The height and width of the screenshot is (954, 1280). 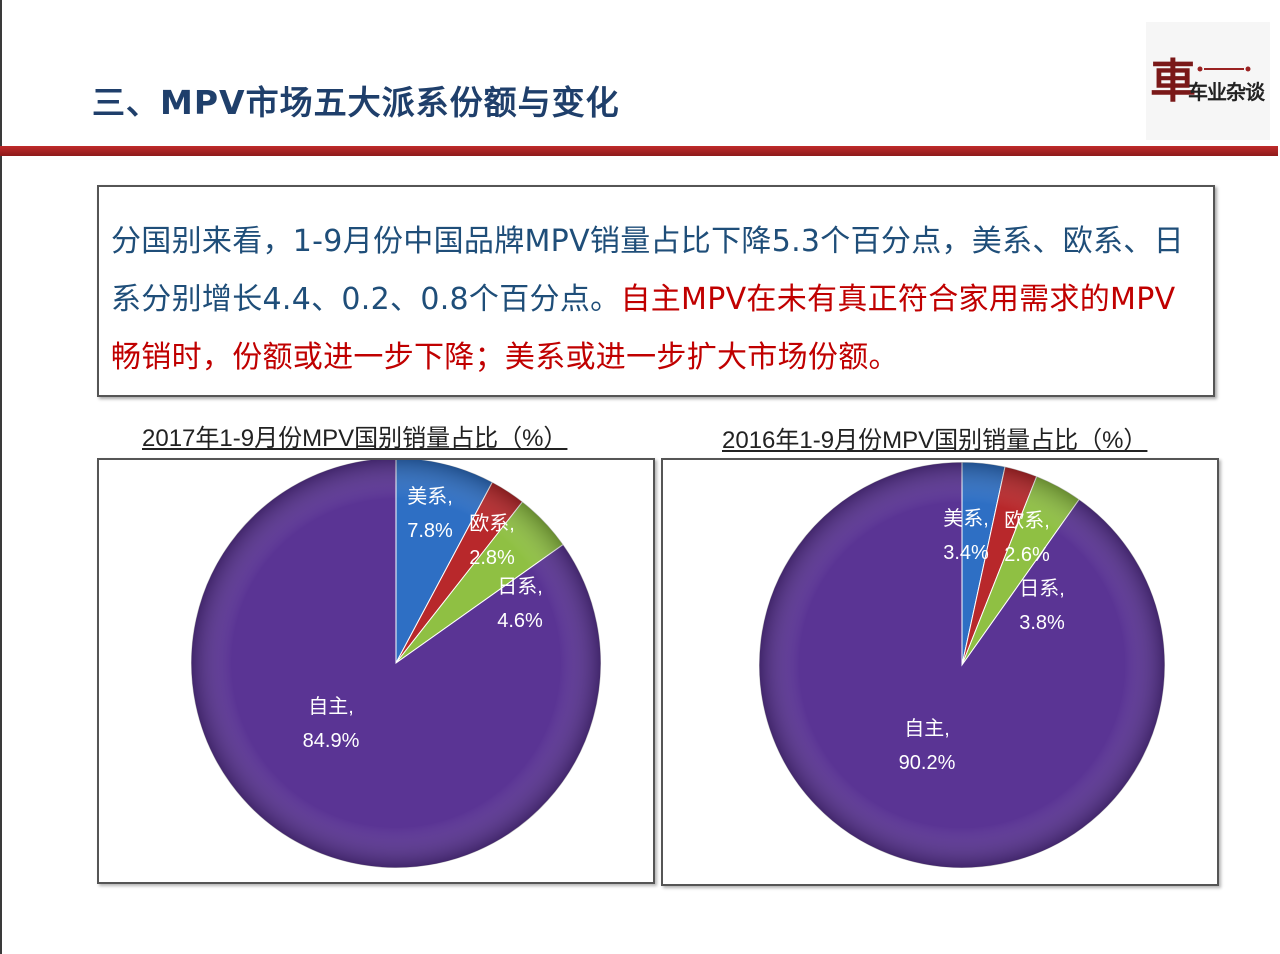 I want to click on chart-2017-pie: 美系, 7.8% 欧系, 2.8% 日系, 4.6% 自主, 84.9%, so click(x=396, y=664).